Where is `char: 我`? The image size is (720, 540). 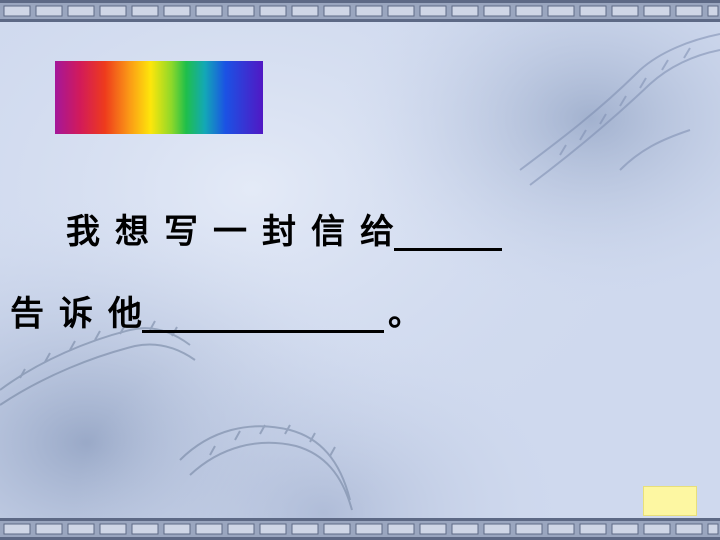 char: 我 is located at coordinates (83, 232).